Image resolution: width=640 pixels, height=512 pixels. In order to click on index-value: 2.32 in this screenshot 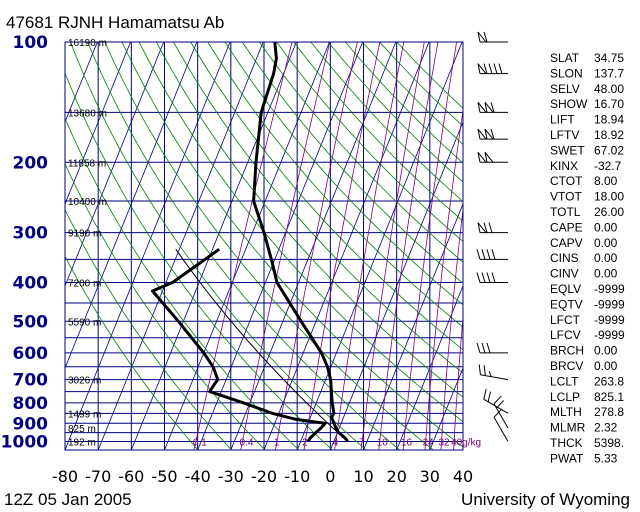, I will do `click(606, 428)`.